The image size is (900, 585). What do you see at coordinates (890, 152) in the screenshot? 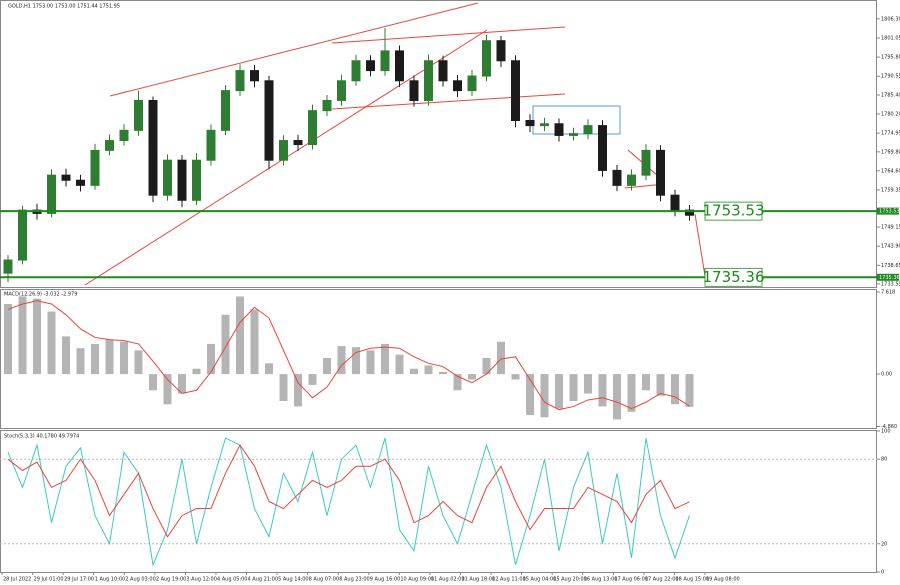
I see `y-tick-label: 1769.80` at bounding box center [890, 152].